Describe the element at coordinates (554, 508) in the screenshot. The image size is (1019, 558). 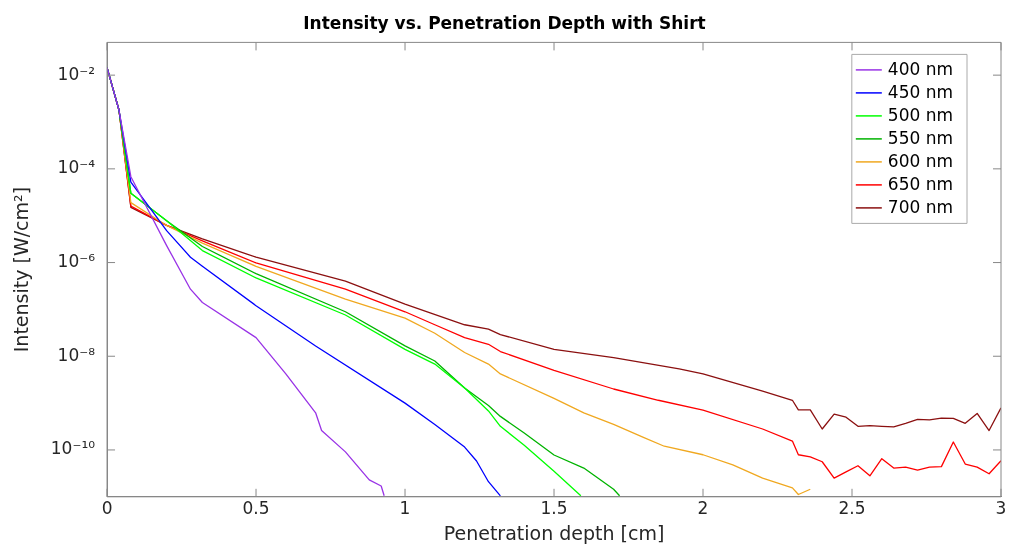
I see `x-tick-label: 1.5` at that location.